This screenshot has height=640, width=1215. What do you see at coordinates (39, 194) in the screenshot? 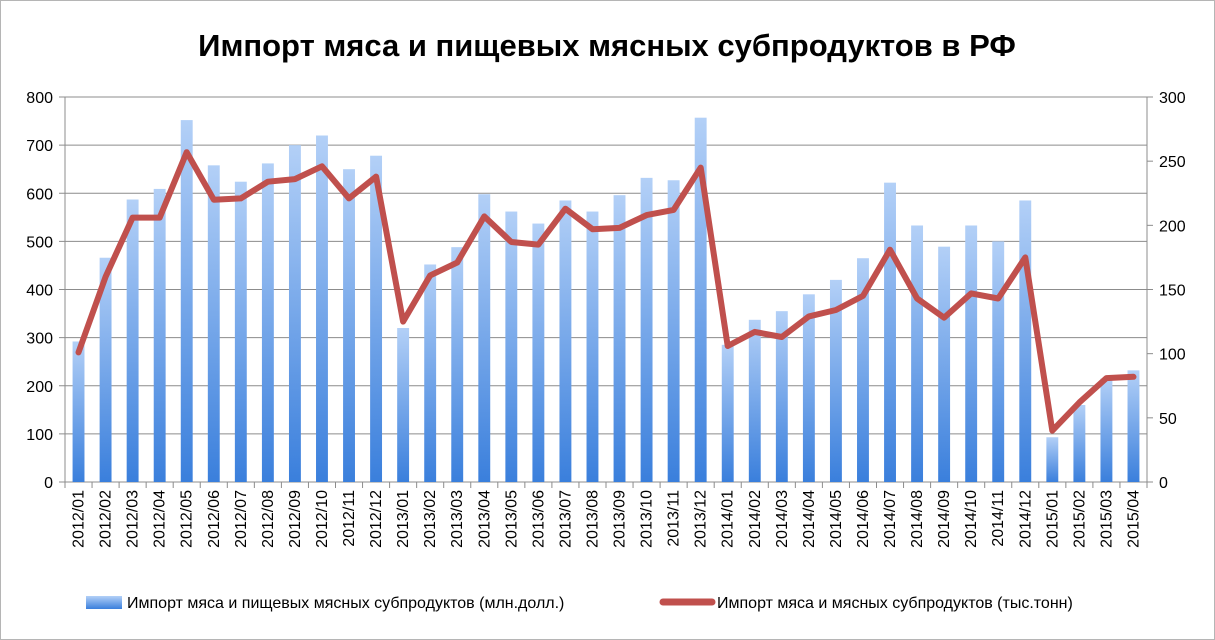
I see `left-axis-tick-label: 600` at bounding box center [39, 194].